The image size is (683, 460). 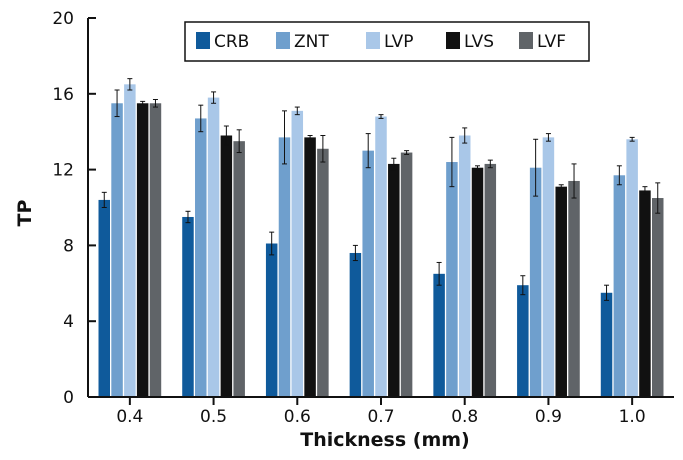 What do you see at coordinates (526, 40) in the screenshot?
I see `legend-swatch-lvf` at bounding box center [526, 40].